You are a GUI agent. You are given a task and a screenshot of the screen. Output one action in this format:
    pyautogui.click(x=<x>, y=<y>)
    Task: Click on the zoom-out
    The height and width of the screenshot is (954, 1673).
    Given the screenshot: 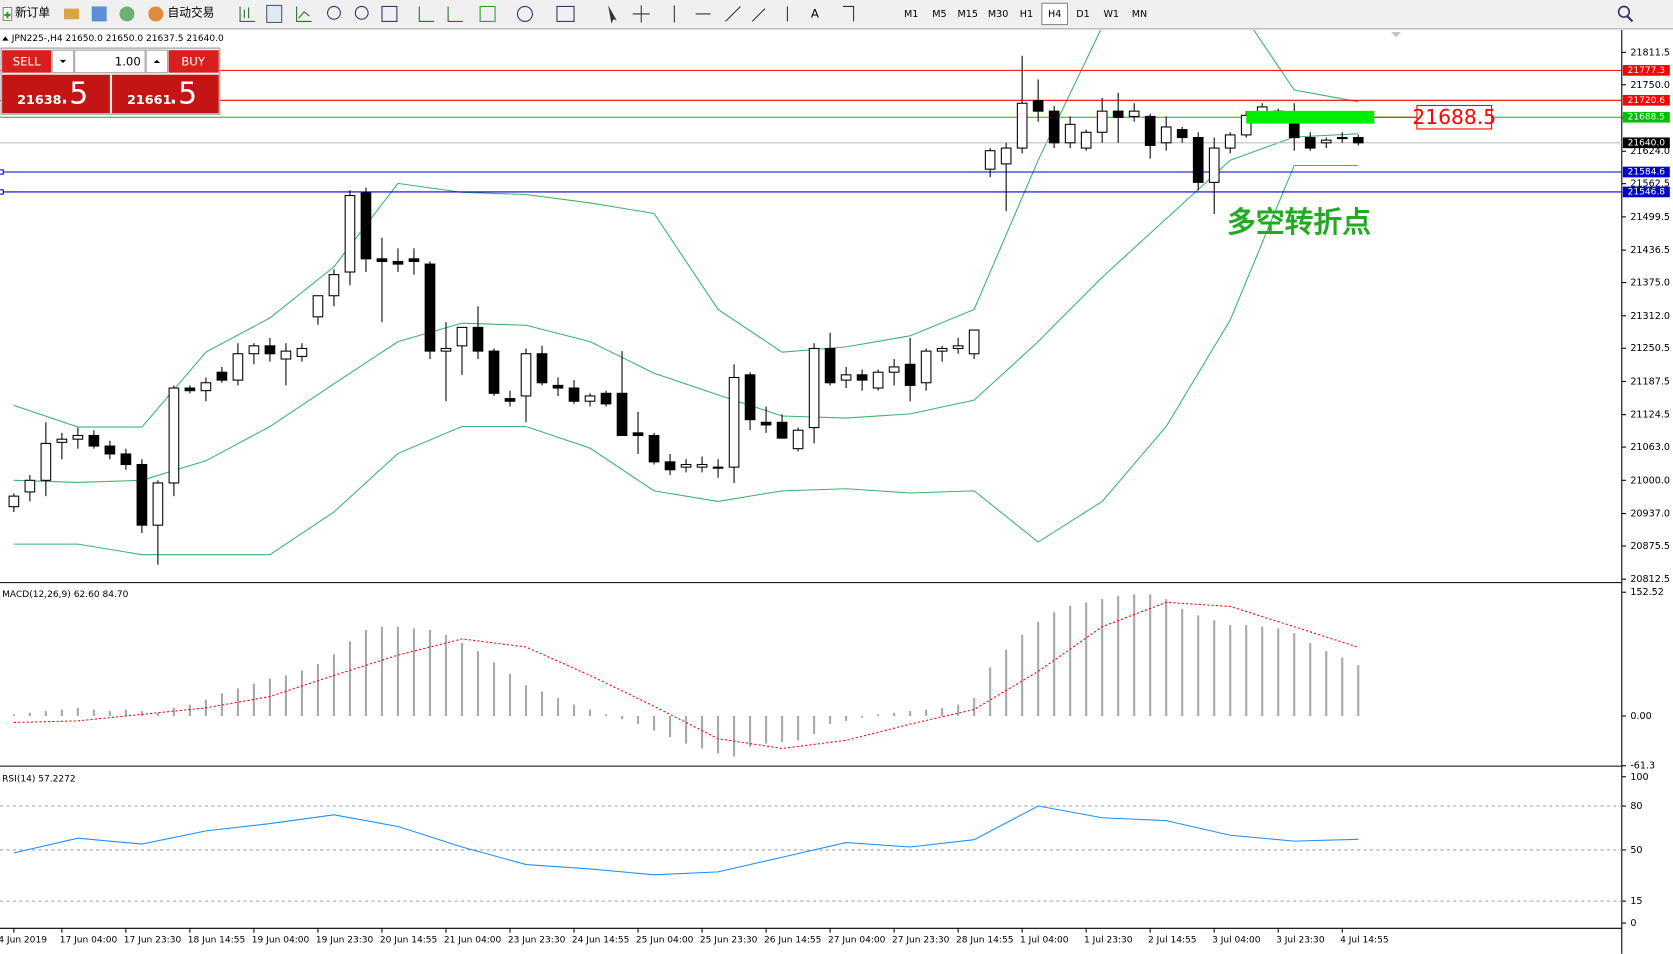 What is the action you would take?
    pyautogui.click(x=361, y=12)
    